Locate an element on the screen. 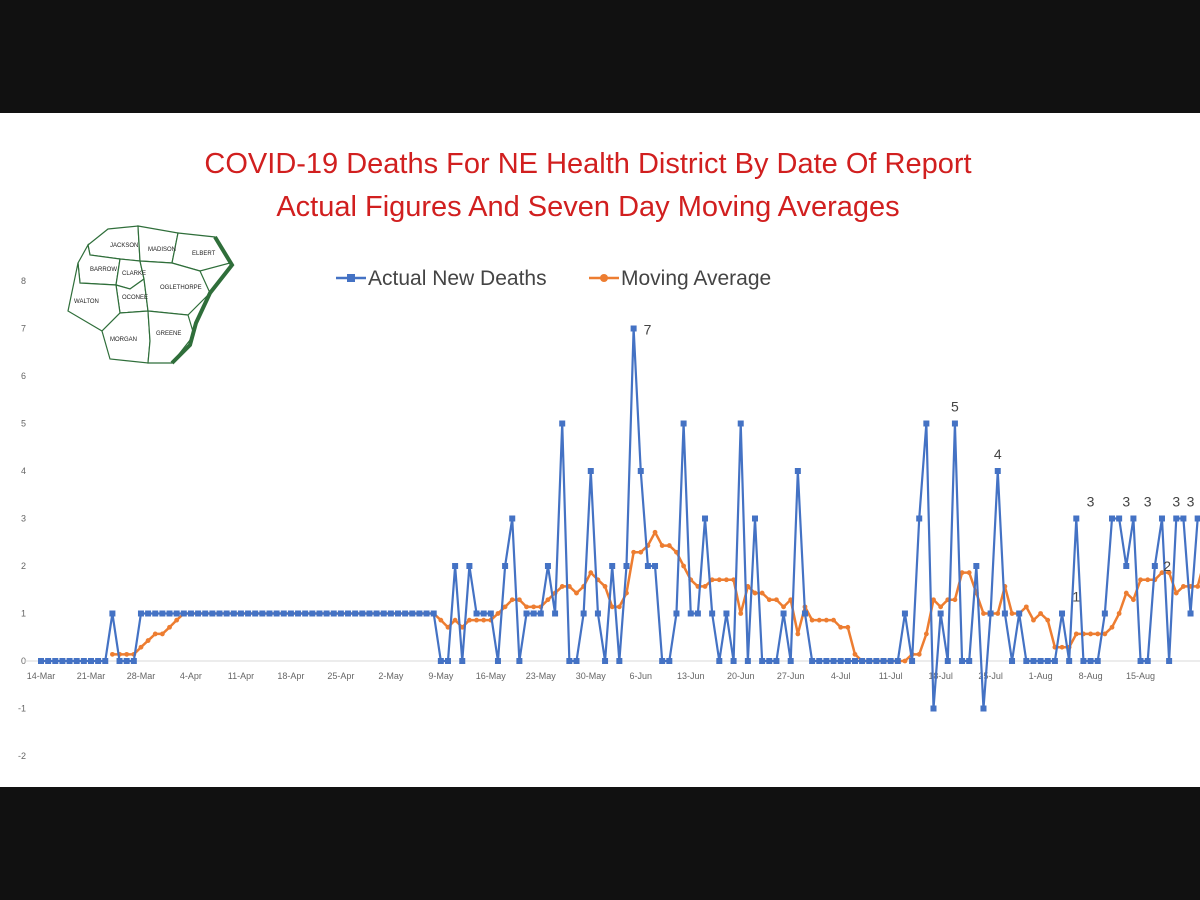  x-tick-label: 14-Mar is located at coordinates (41, 676).